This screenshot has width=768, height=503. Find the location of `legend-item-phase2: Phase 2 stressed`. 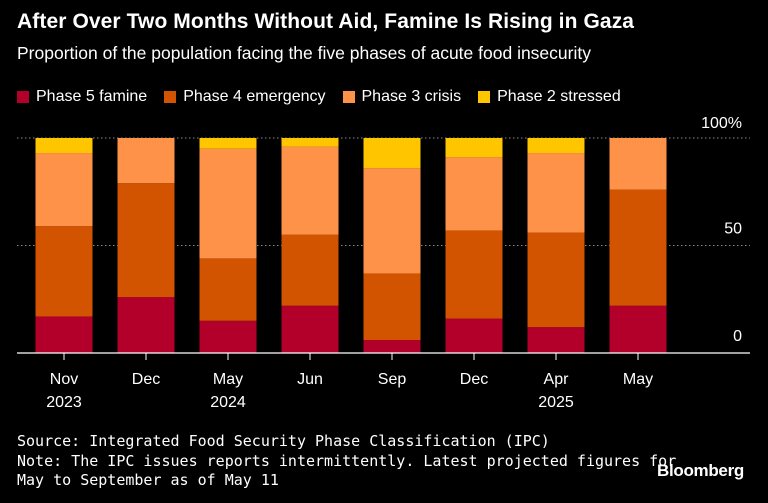

legend-item-phase2: Phase 2 stressed is located at coordinates (549, 97).